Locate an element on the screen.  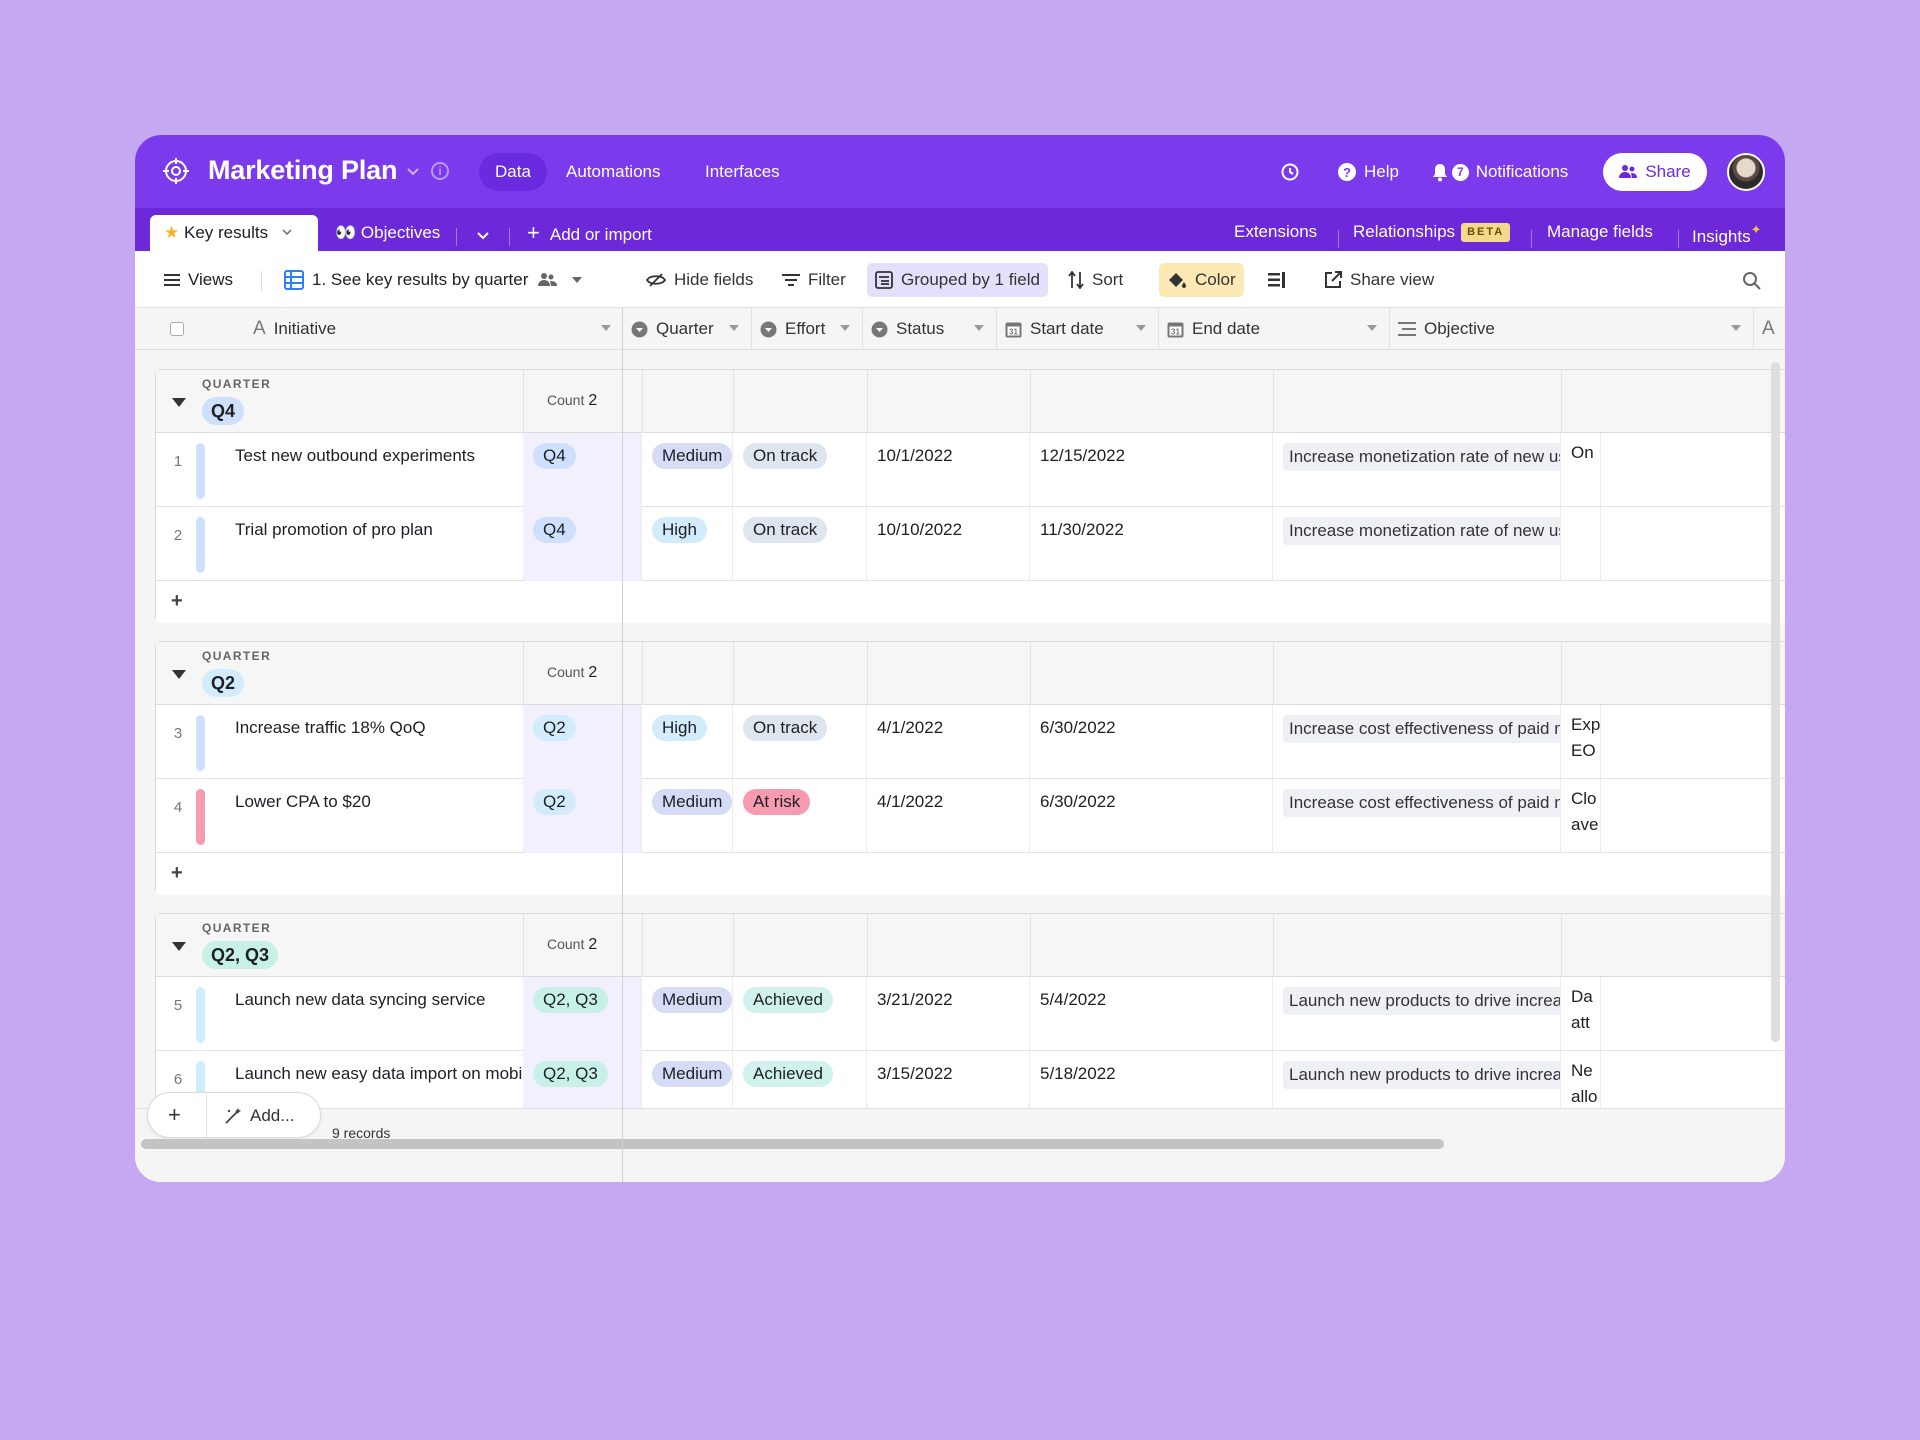
nav-automations: Automations is located at coordinates (613, 171).